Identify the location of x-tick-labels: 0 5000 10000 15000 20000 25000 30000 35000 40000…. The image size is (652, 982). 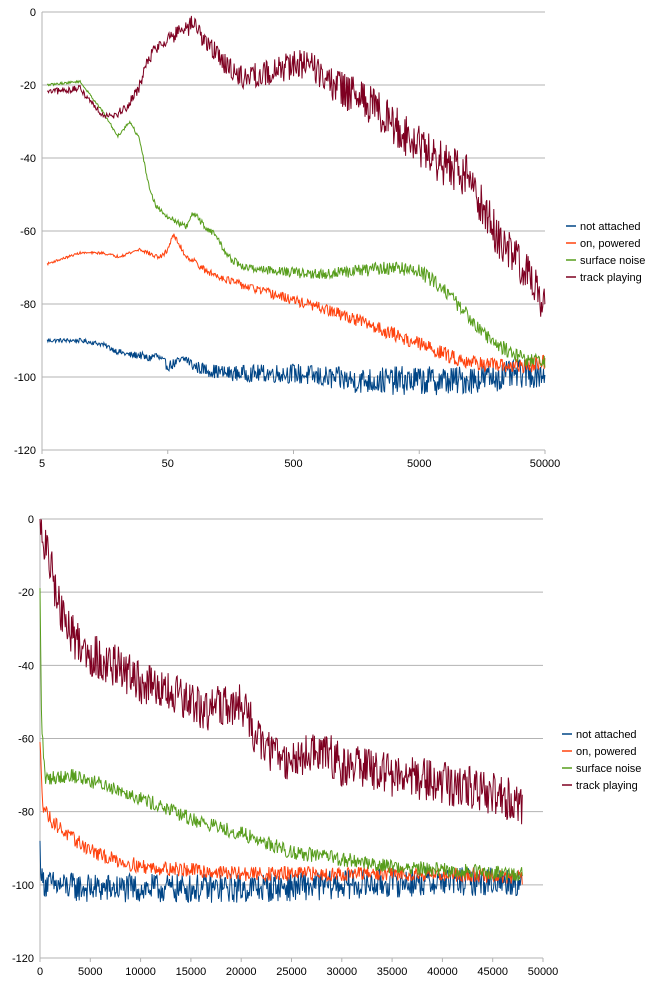
(297, 968).